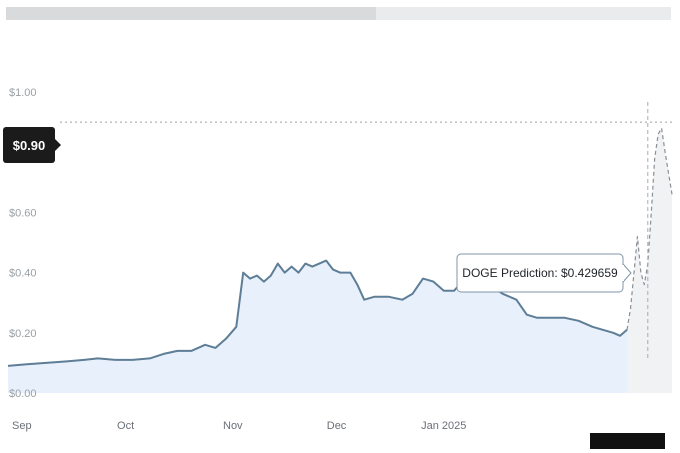  What do you see at coordinates (622, 273) in the screenshot?
I see `tooltip-pointer-mask` at bounding box center [622, 273].